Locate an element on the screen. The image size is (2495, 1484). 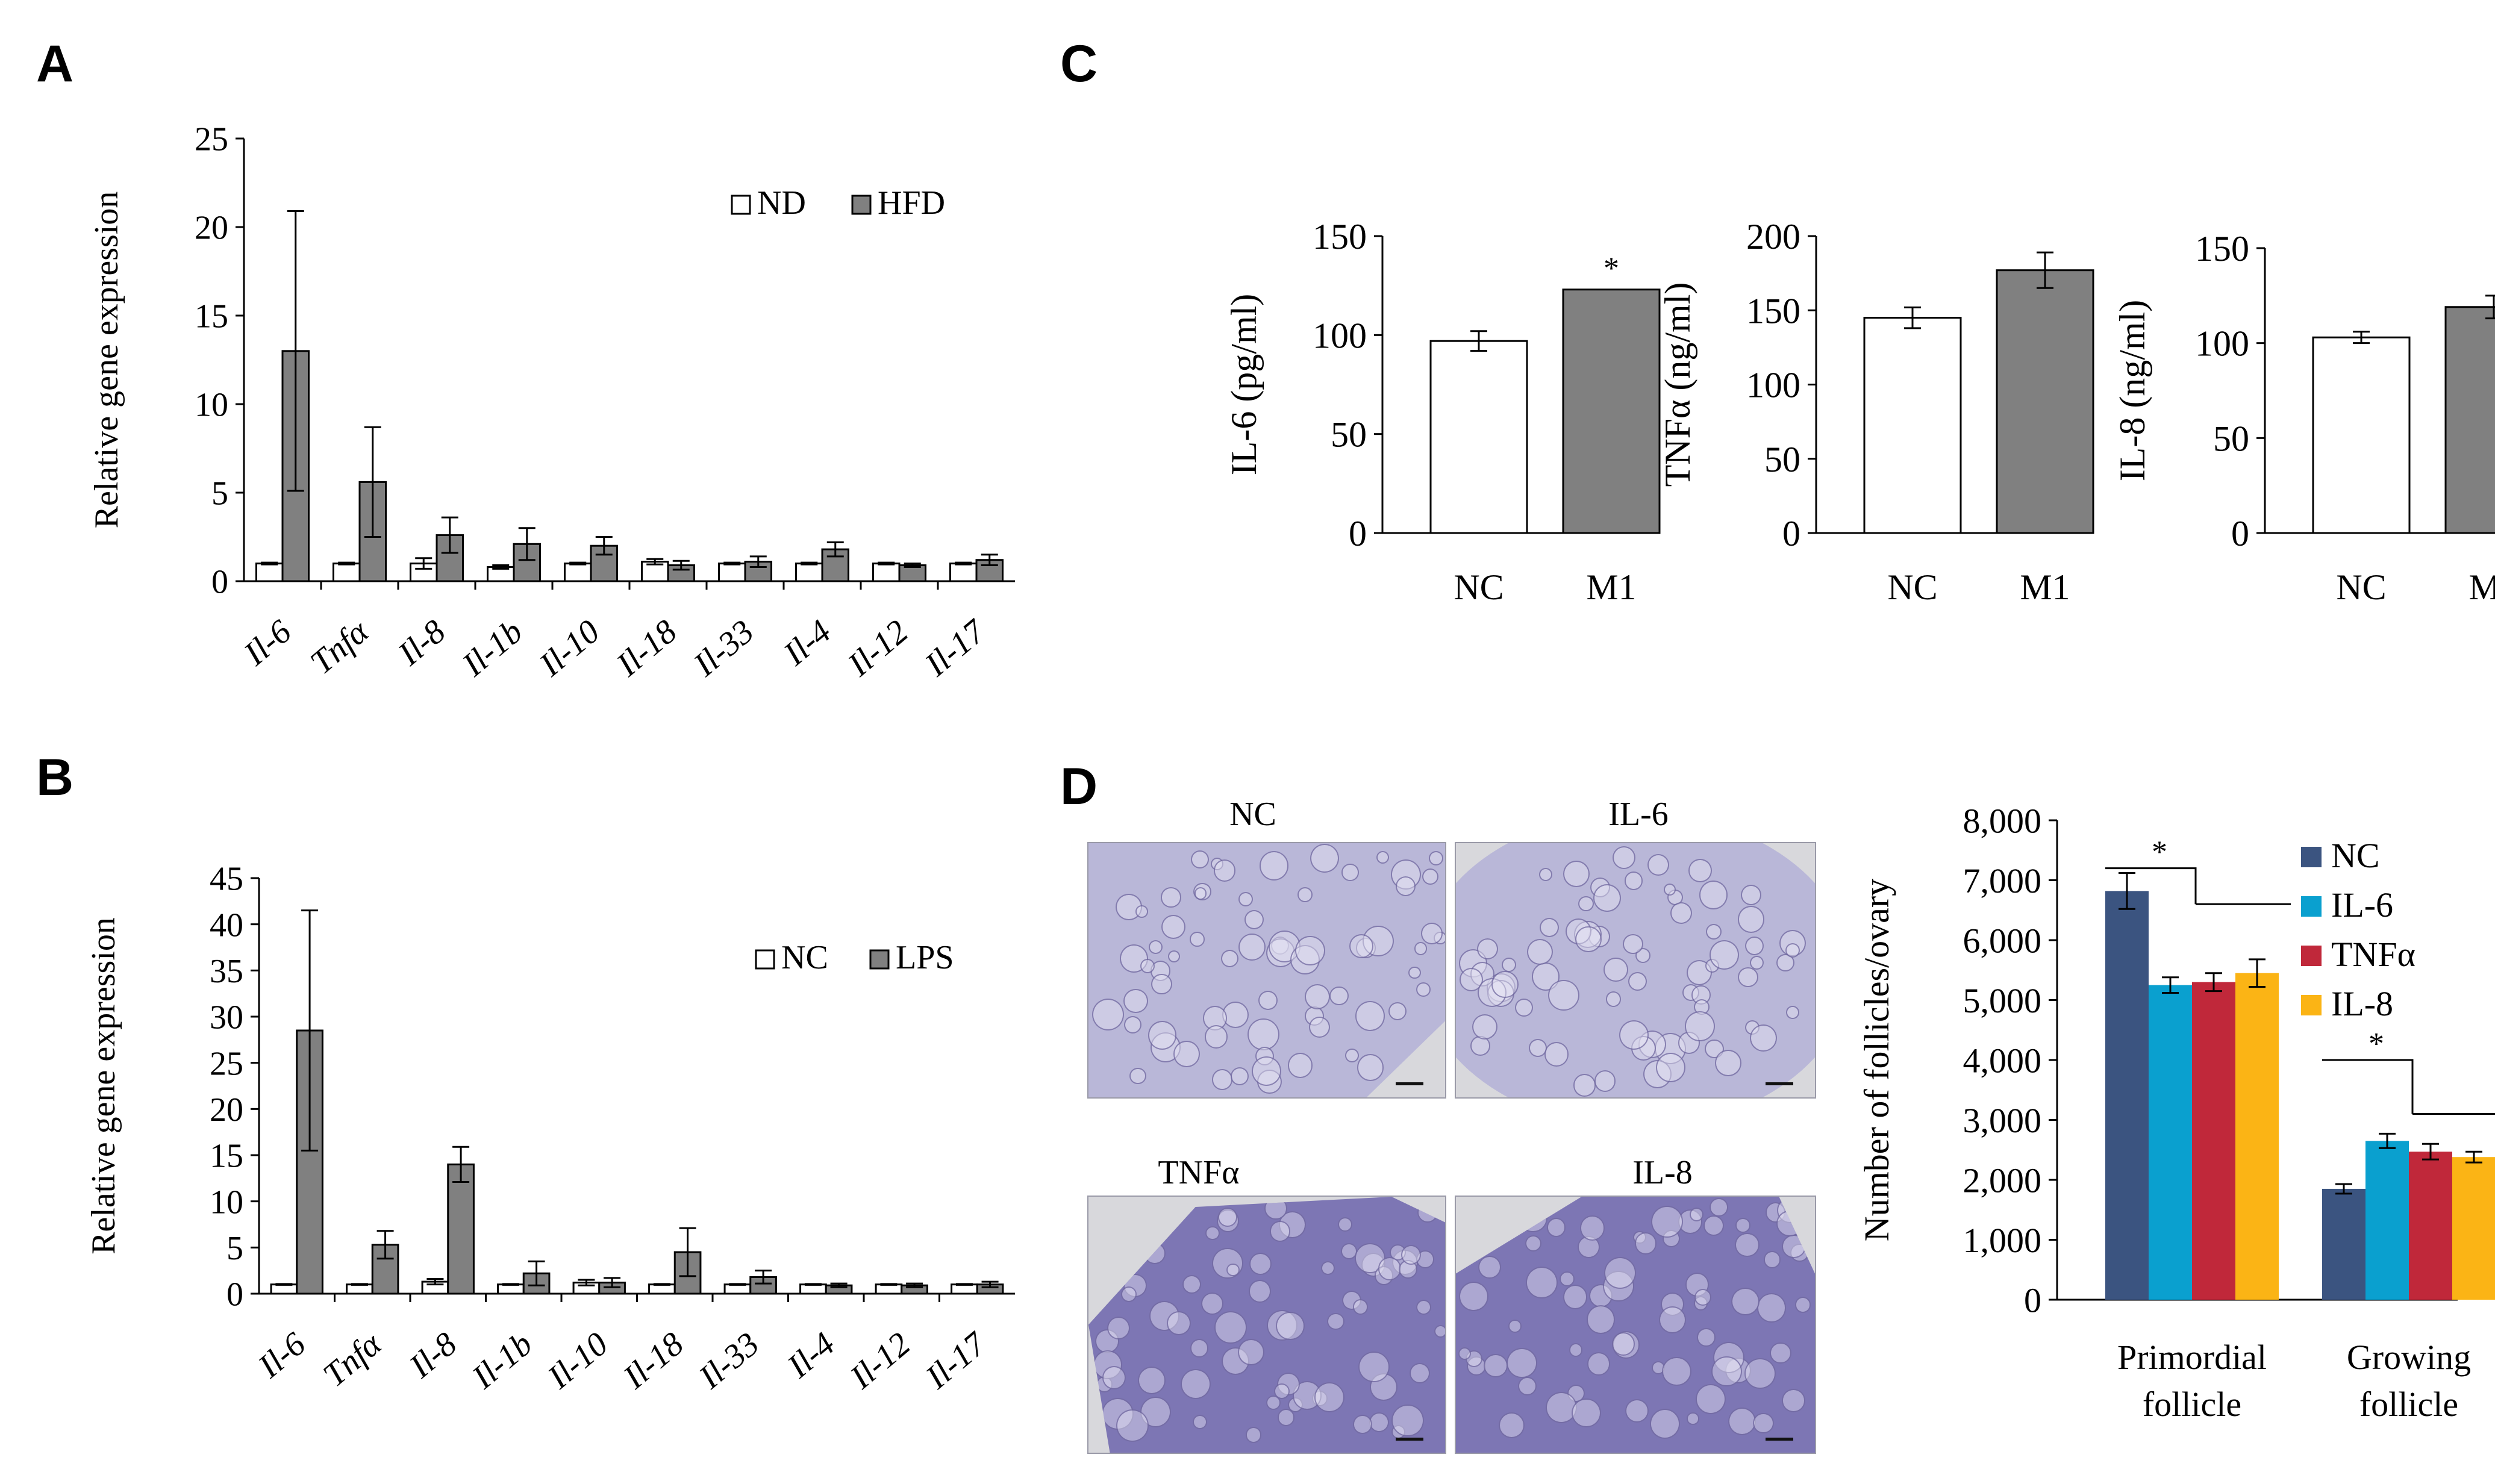
legend-label-nd: ND is located at coordinates (781, 203).